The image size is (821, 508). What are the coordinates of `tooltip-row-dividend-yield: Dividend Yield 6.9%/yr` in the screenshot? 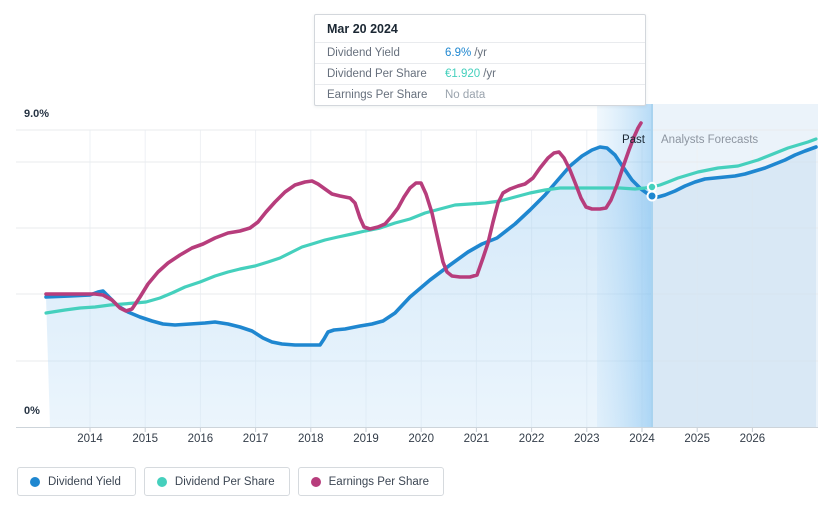 It's located at (480, 52).